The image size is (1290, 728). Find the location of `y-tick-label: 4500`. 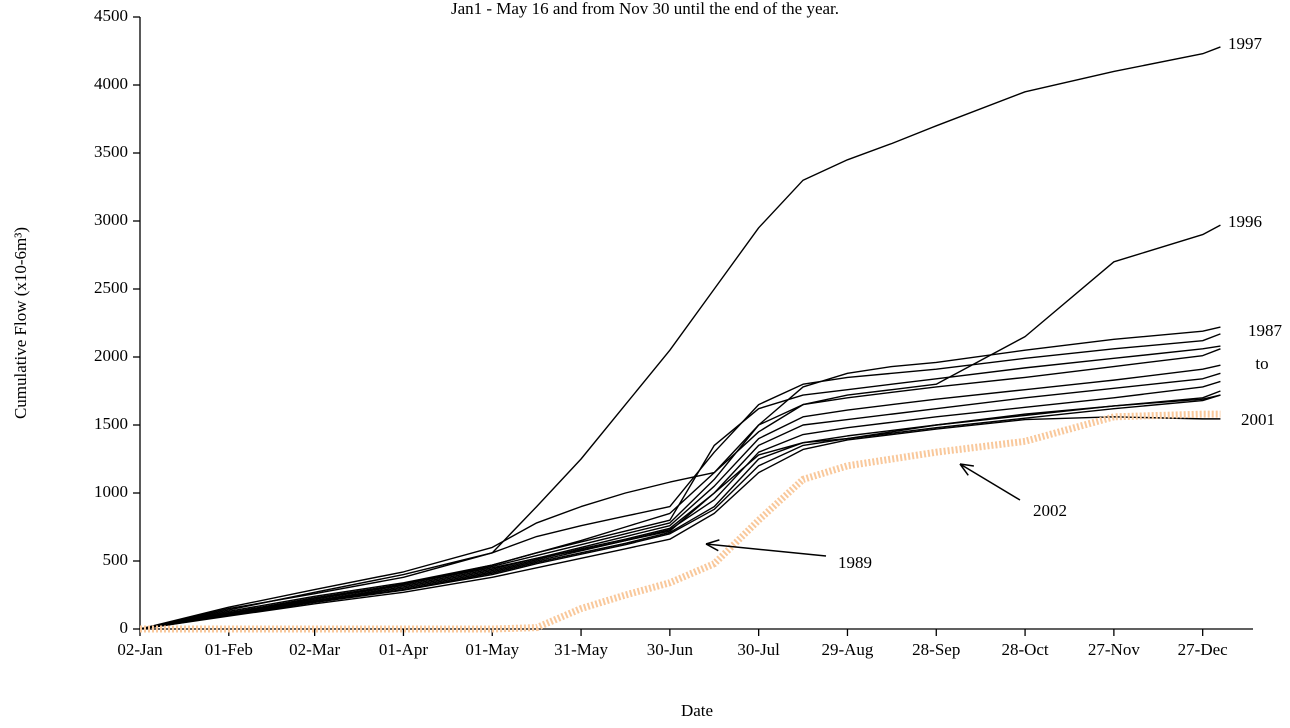

y-tick-label: 4500 is located at coordinates (111, 15).